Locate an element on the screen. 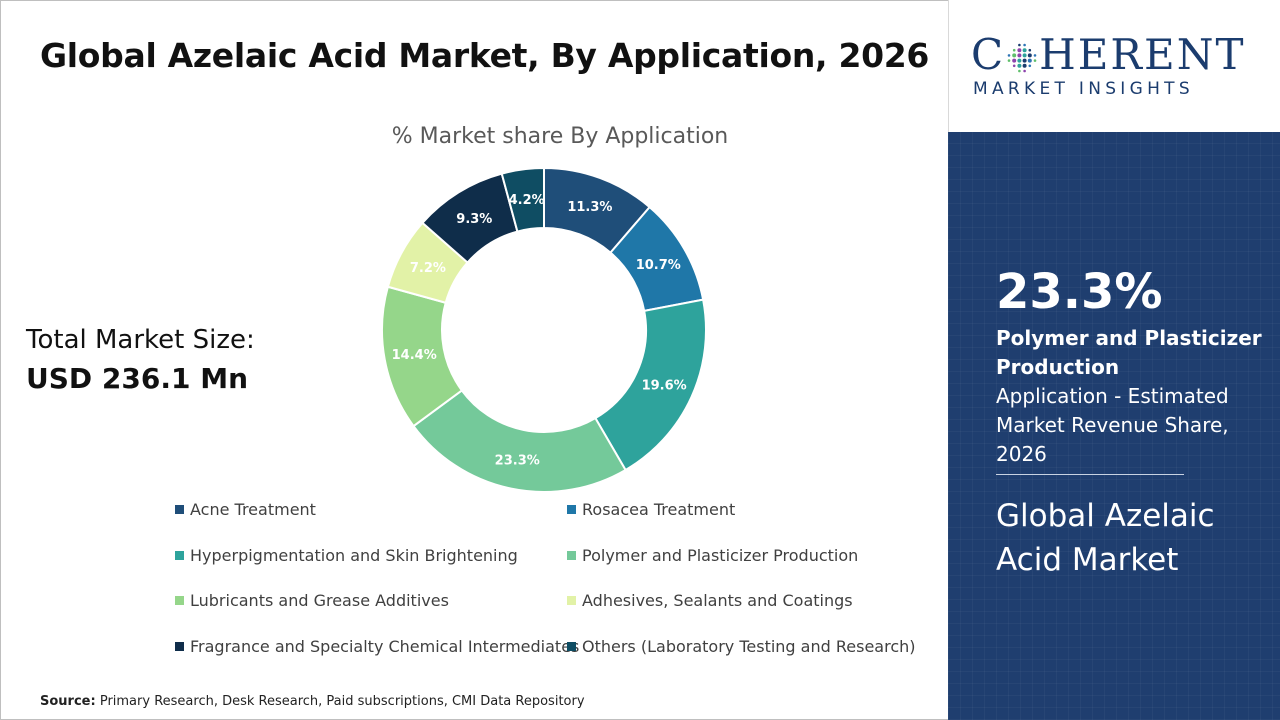  legend-label: Rosacea Treatment is located at coordinates (659, 509).